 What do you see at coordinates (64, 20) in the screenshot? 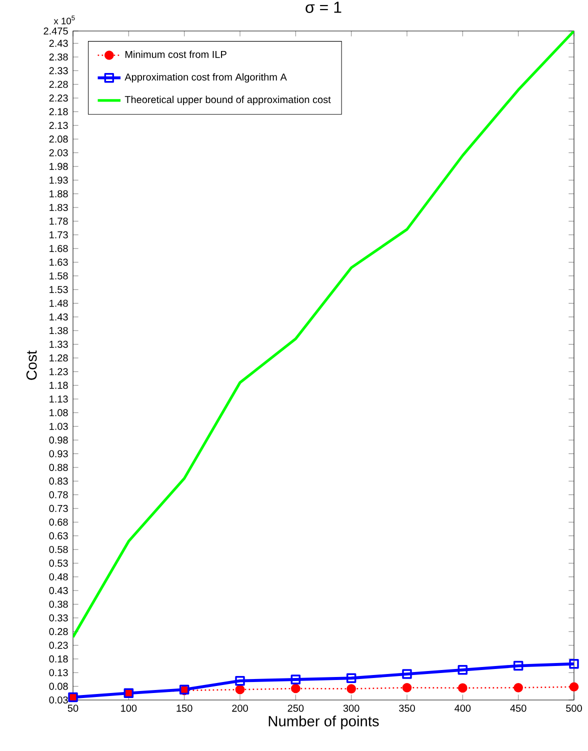
I see `text: x 10$^{5}$` at bounding box center [64, 20].